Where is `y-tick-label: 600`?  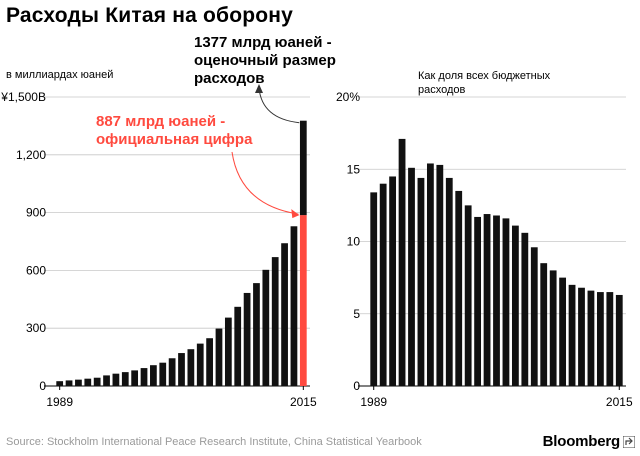 y-tick-label: 600 is located at coordinates (36, 270).